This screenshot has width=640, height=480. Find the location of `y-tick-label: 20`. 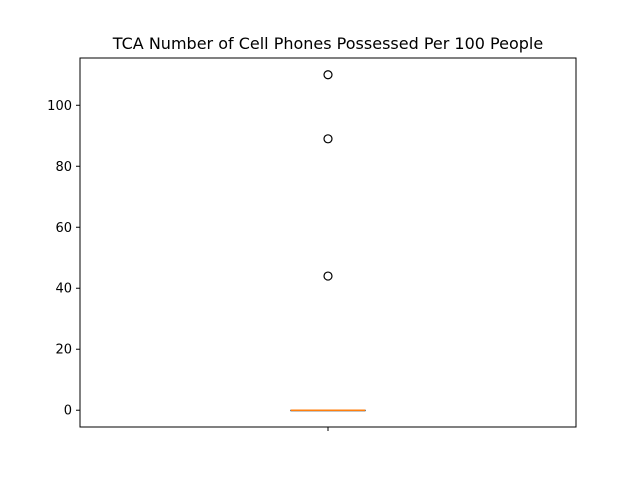

y-tick-label: 20 is located at coordinates (63, 350).